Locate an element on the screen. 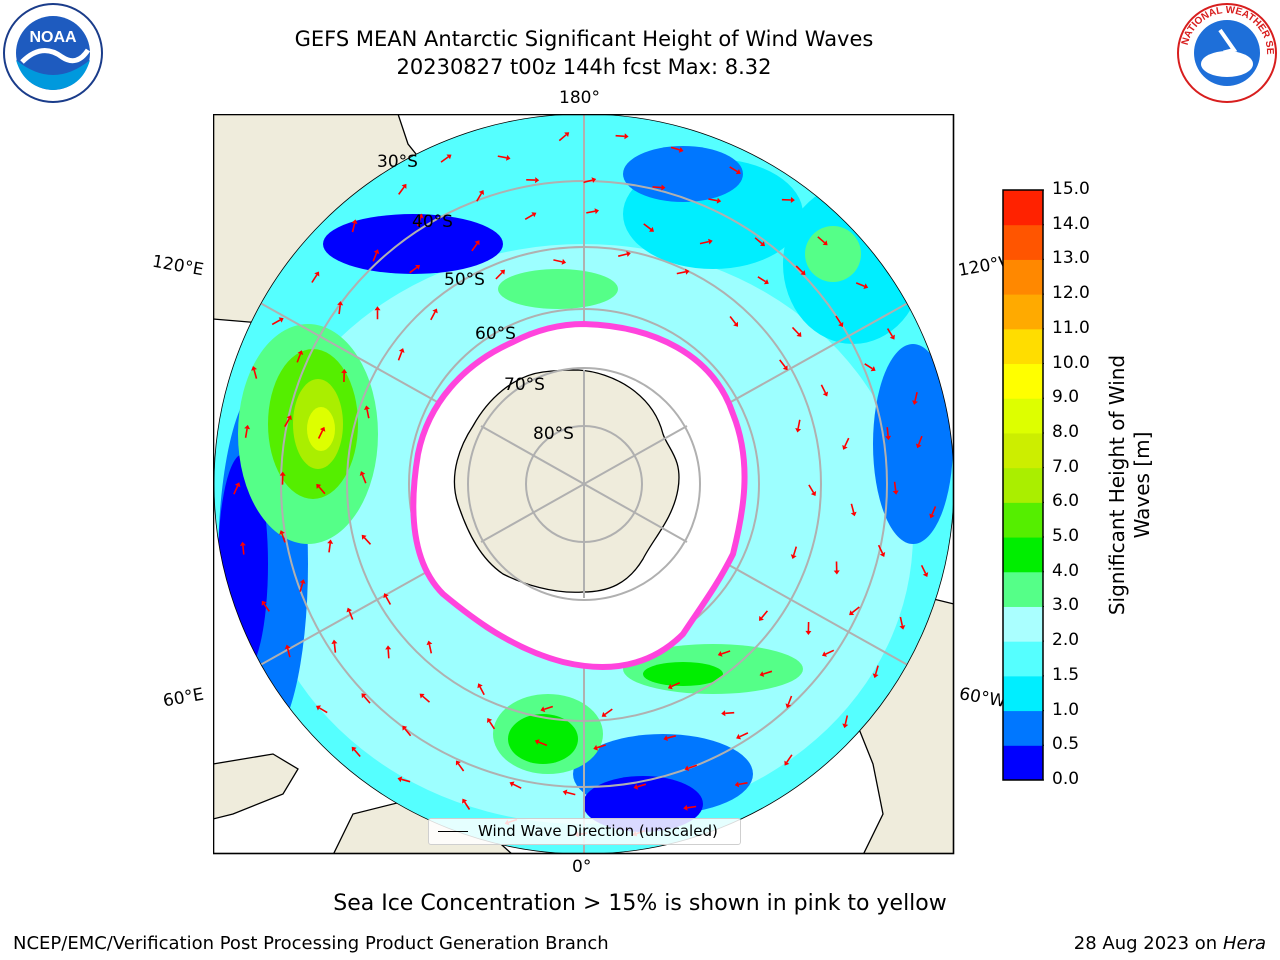 This screenshot has height=960, width=1280. colorbar-title-line2: Waves [m] is located at coordinates (1142, 485).